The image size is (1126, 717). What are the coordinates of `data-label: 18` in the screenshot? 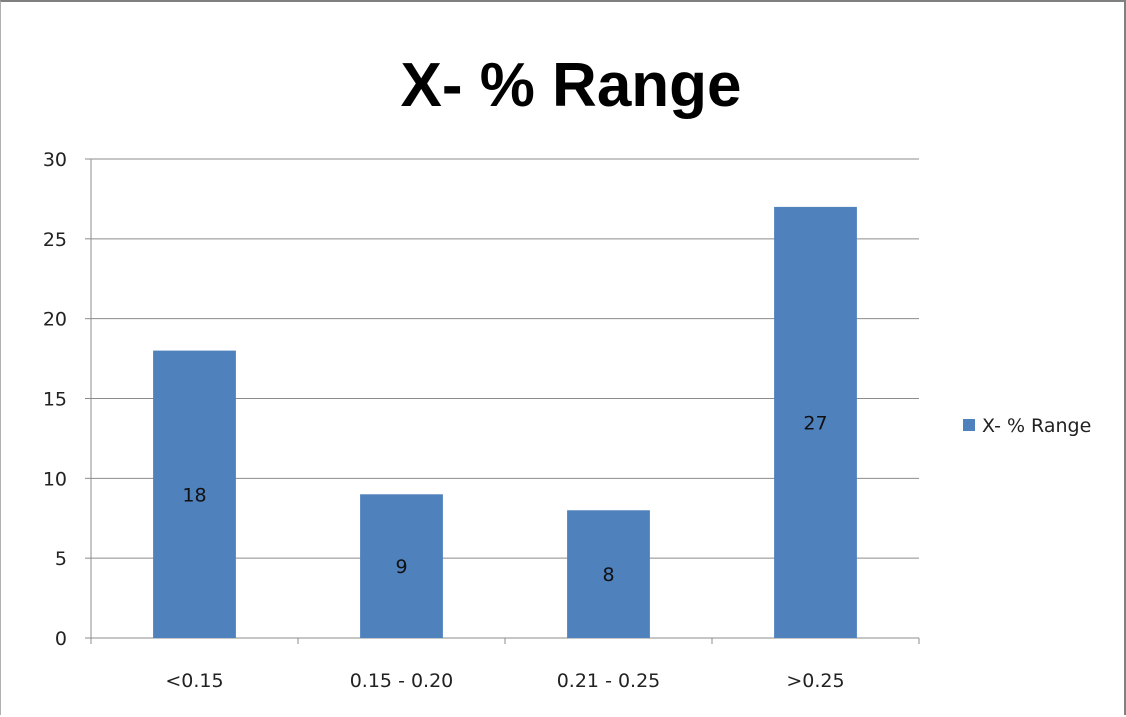 It's located at (194, 495).